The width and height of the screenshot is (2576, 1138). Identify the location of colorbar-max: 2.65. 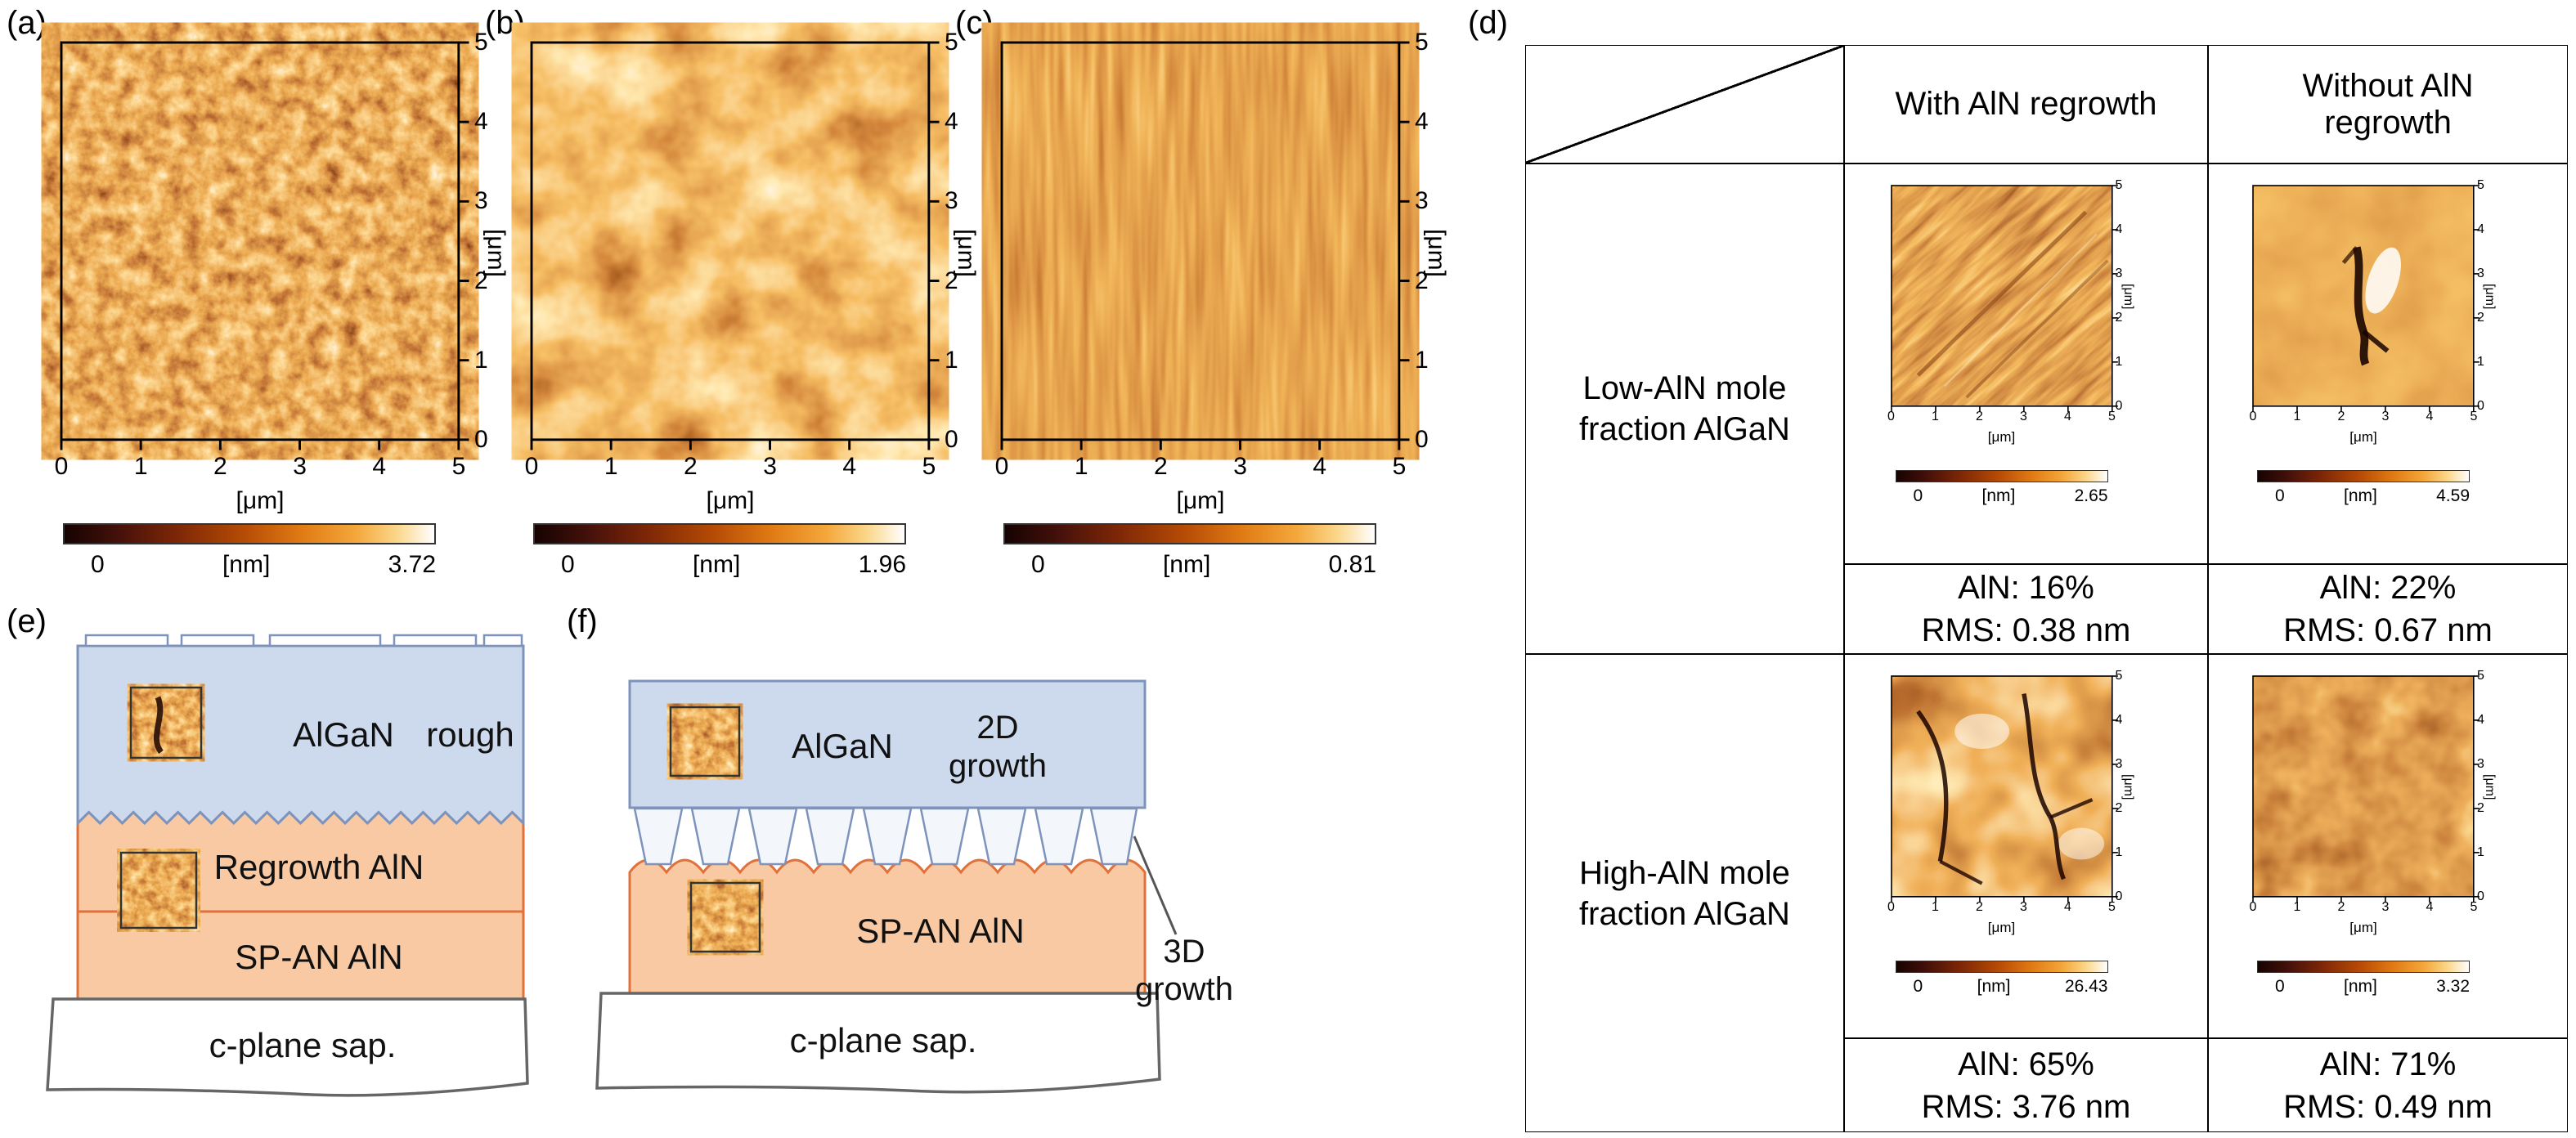
(2091, 495).